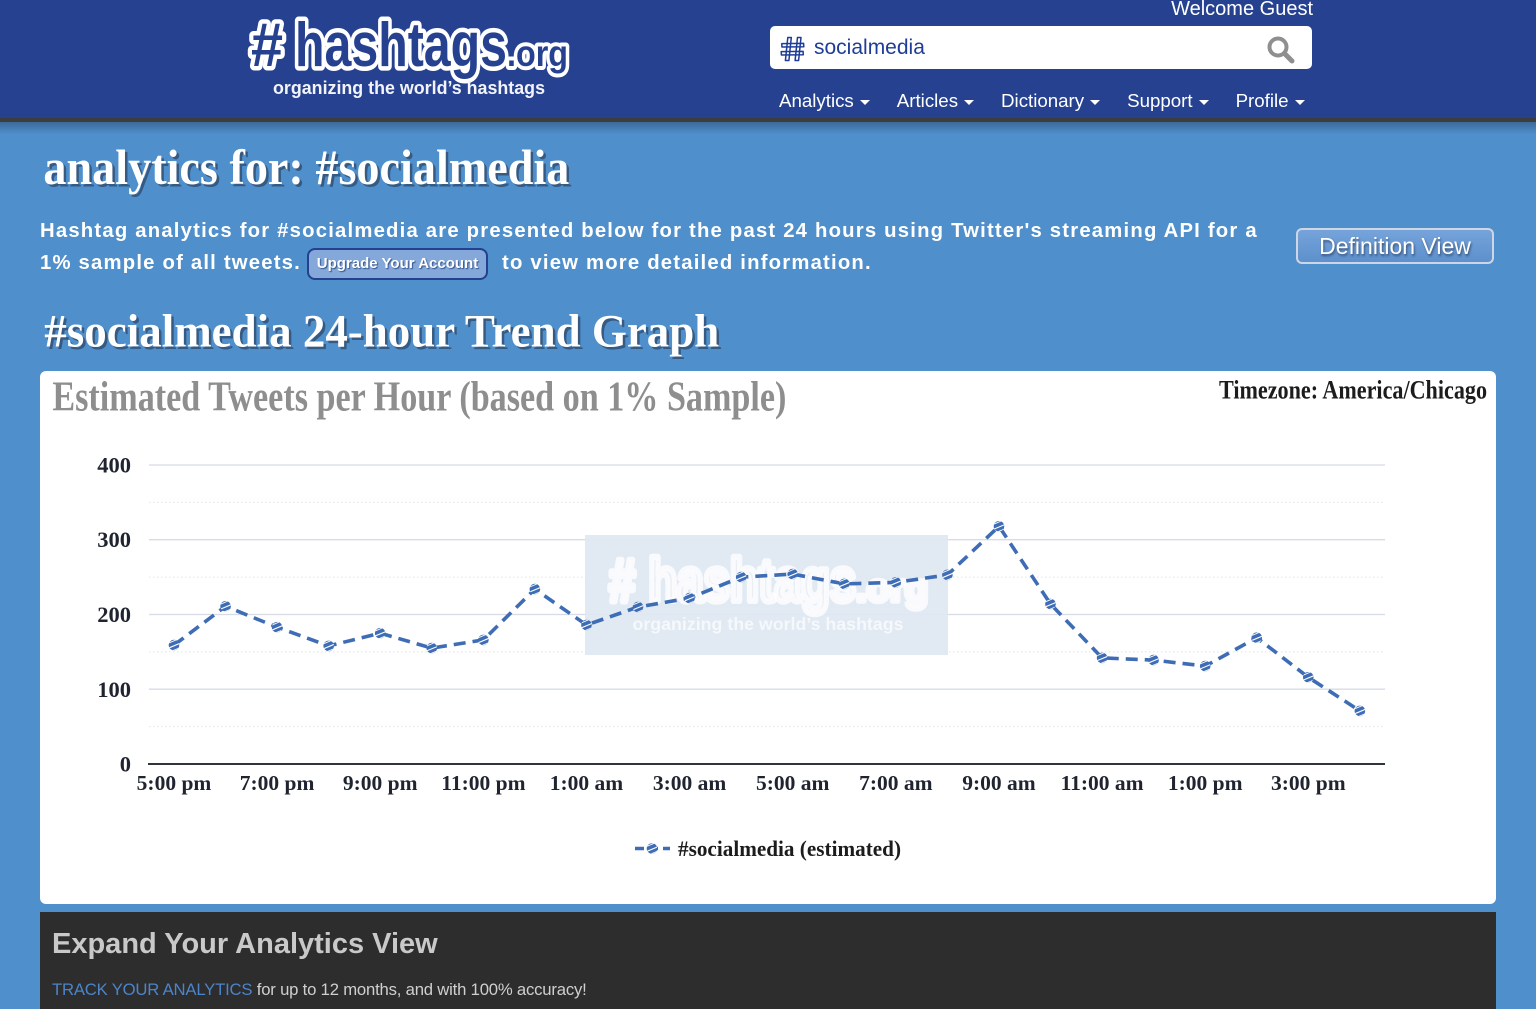  Describe the element at coordinates (380, 783) in the screenshot. I see `svg-text: 9:00 pm` at that location.